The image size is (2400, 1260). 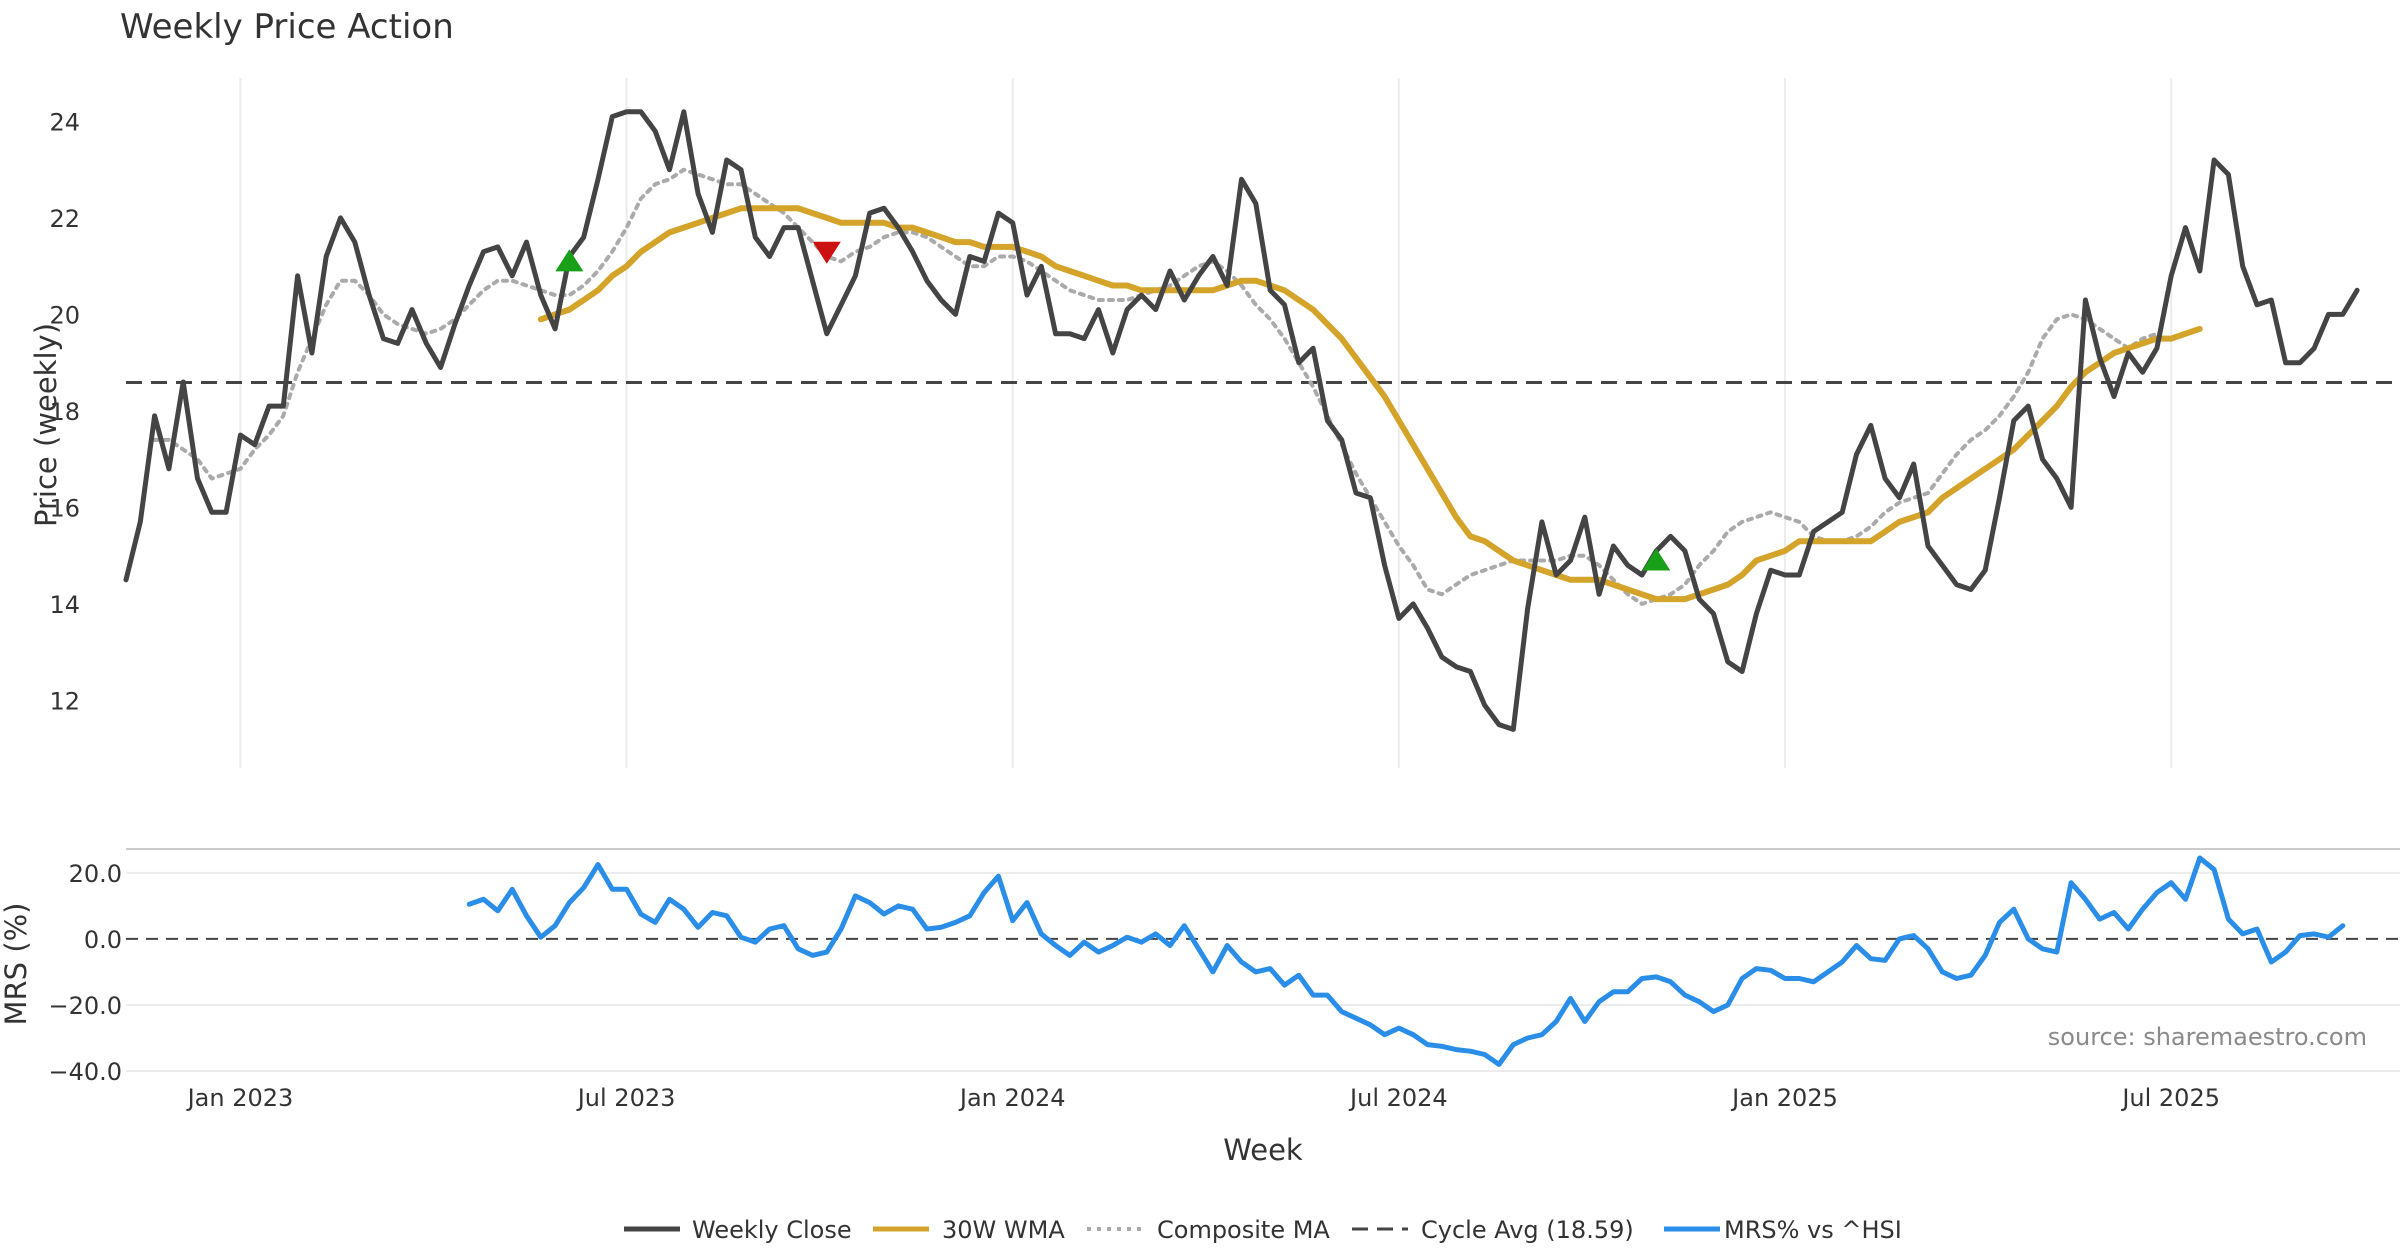 I want to click on x-tick-label: Jul 2025, so click(x=2170, y=1098).